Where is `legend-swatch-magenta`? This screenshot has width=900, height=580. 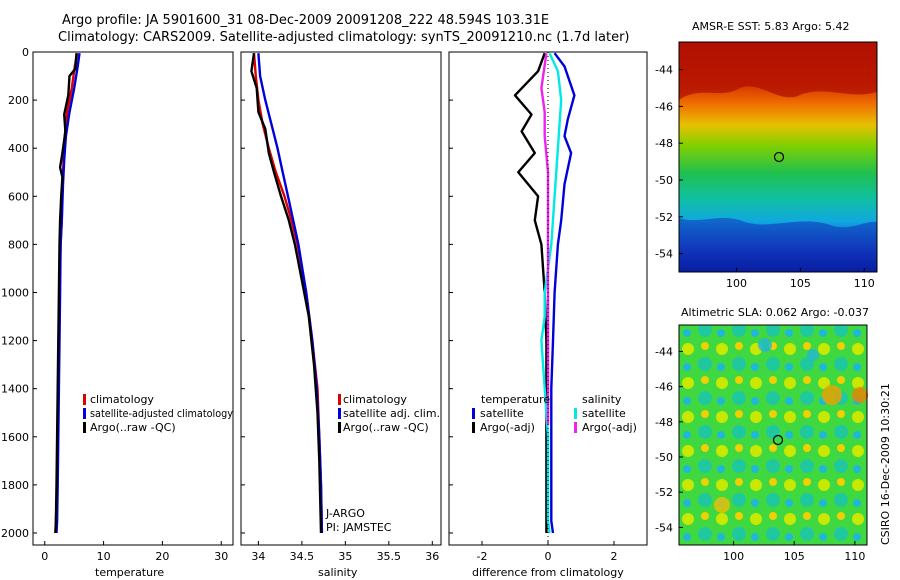 legend-swatch-magenta is located at coordinates (575, 427).